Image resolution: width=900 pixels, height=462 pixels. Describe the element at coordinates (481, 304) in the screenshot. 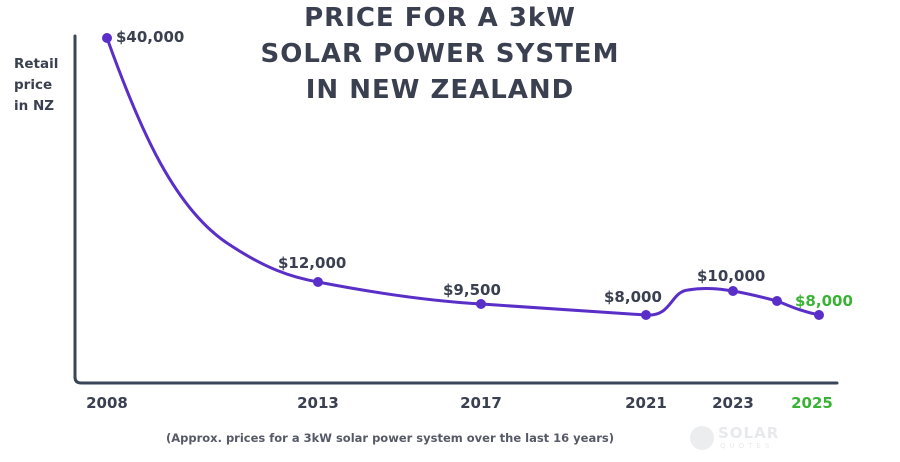

I see `point-2017` at that location.